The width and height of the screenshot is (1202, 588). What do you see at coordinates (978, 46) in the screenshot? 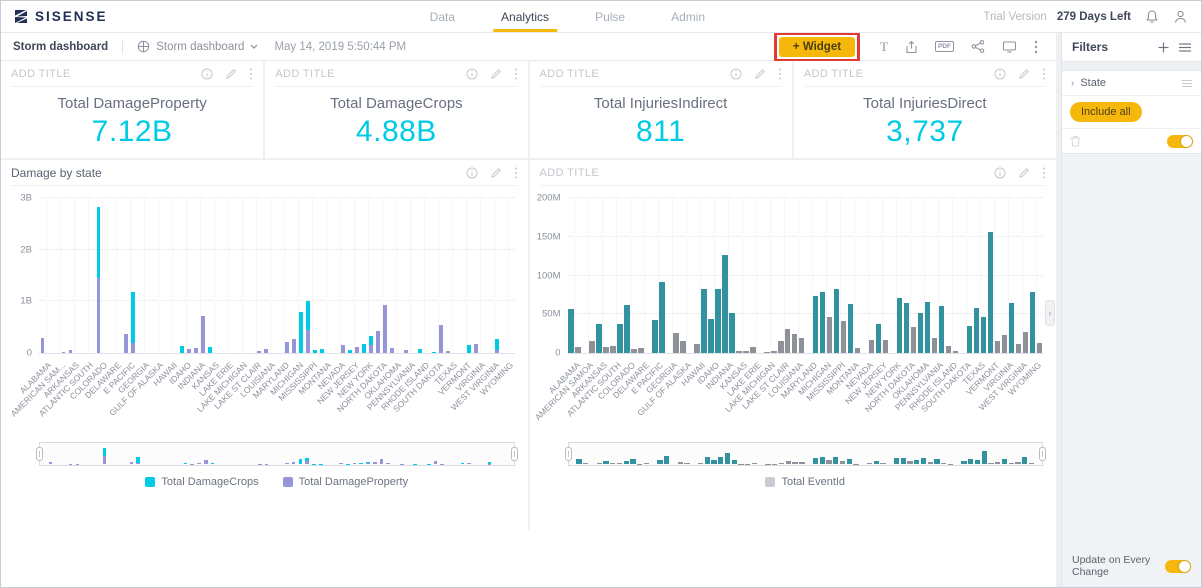
I see `share-icon` at bounding box center [978, 46].